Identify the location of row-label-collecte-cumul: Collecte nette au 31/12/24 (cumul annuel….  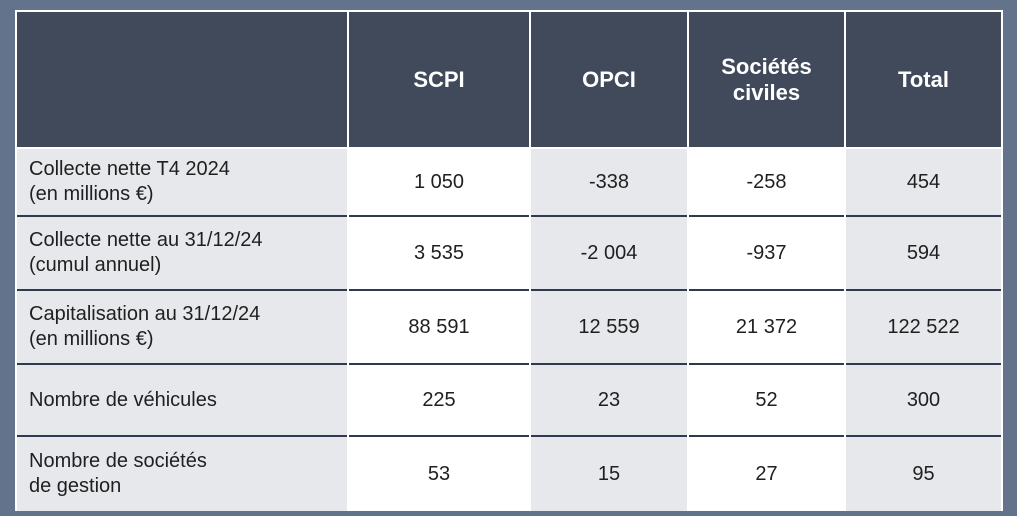
(182, 252).